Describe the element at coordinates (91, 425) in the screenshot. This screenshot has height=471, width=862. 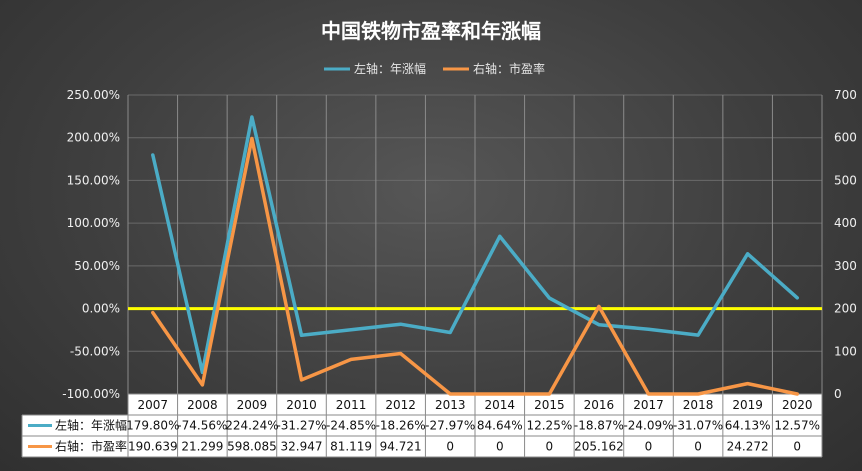
I see `table-series-name: 左轴：年涨幅` at that location.